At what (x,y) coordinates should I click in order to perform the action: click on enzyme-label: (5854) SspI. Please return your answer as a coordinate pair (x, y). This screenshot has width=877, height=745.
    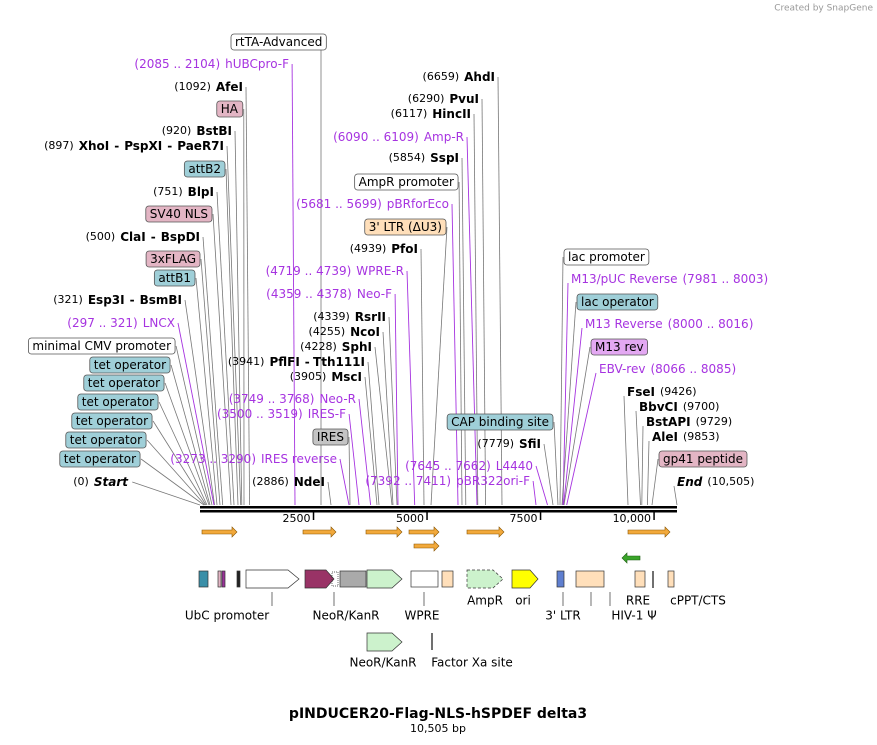
    Looking at the image, I should click on (424, 158).